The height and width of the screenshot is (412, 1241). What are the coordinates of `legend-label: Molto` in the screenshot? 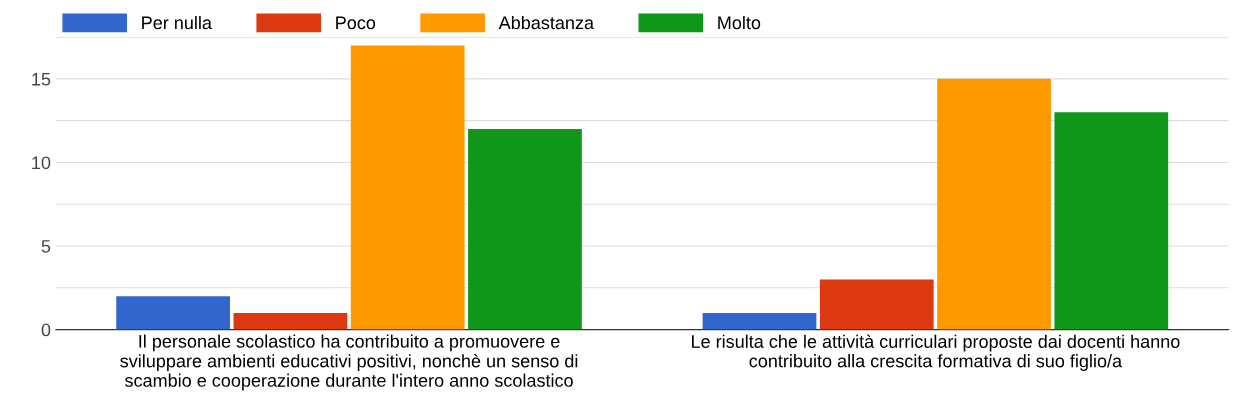 It's located at (739, 22).